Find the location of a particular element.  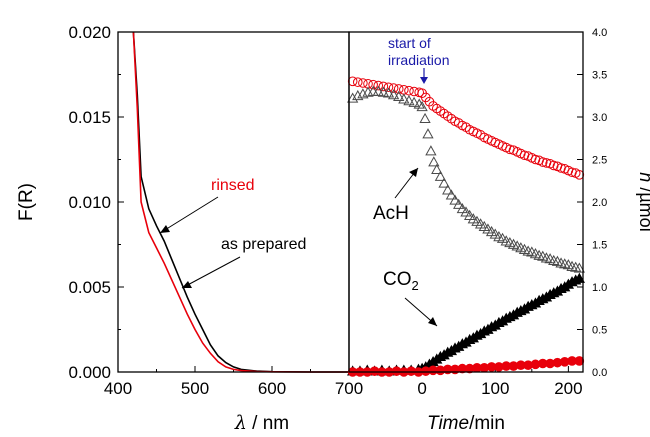

scatter-series-open-circle is located at coordinates (466, 128).